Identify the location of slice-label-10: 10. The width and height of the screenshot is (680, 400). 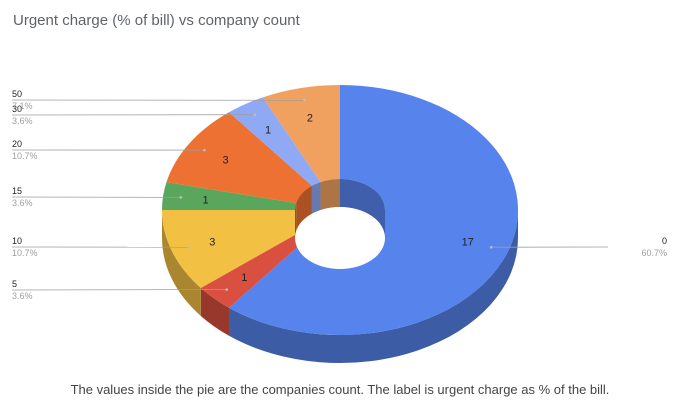
(17, 241).